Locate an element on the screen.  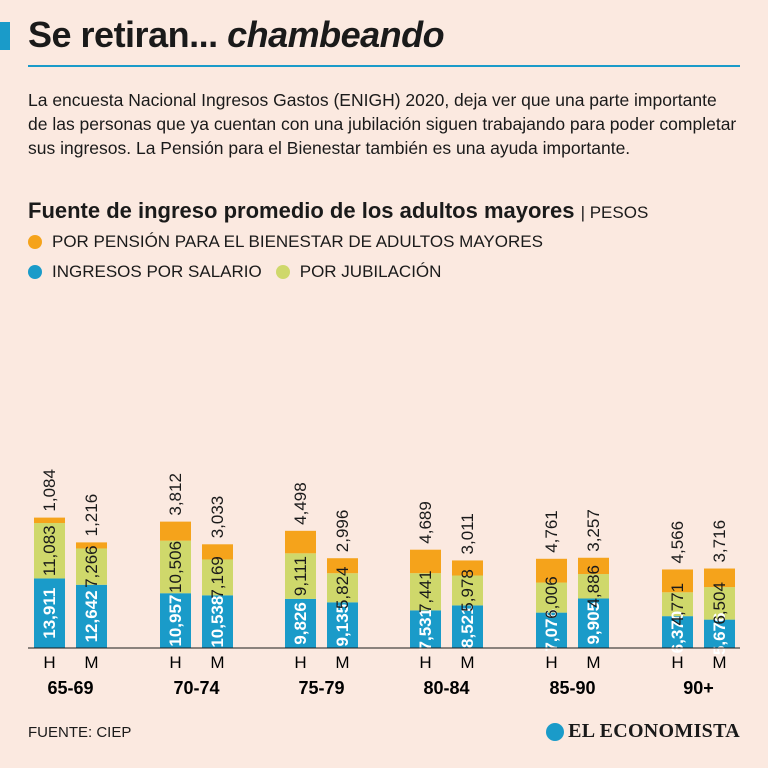
data-label-jubilacion: 7,169 is located at coordinates (217, 577).